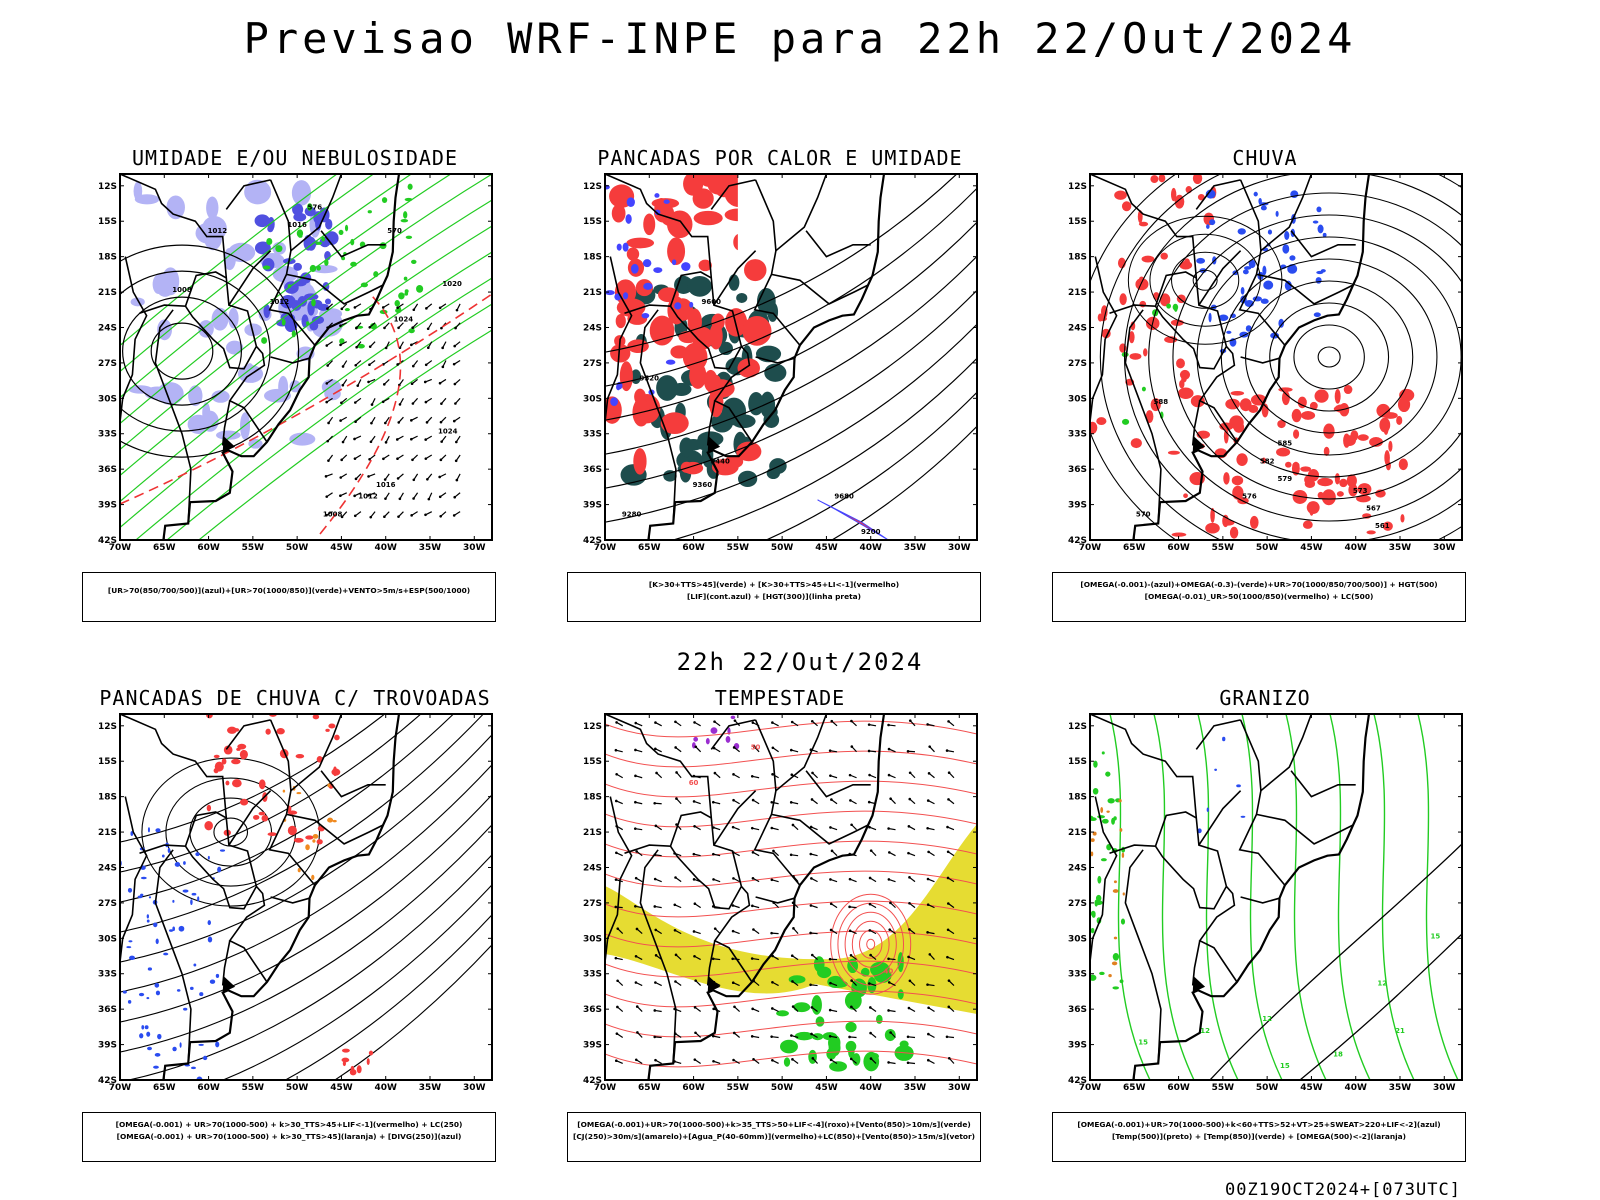 This screenshot has height=1200, width=1600. What do you see at coordinates (766, 357) in the screenshot?
I see `coastline` at bounding box center [766, 357].